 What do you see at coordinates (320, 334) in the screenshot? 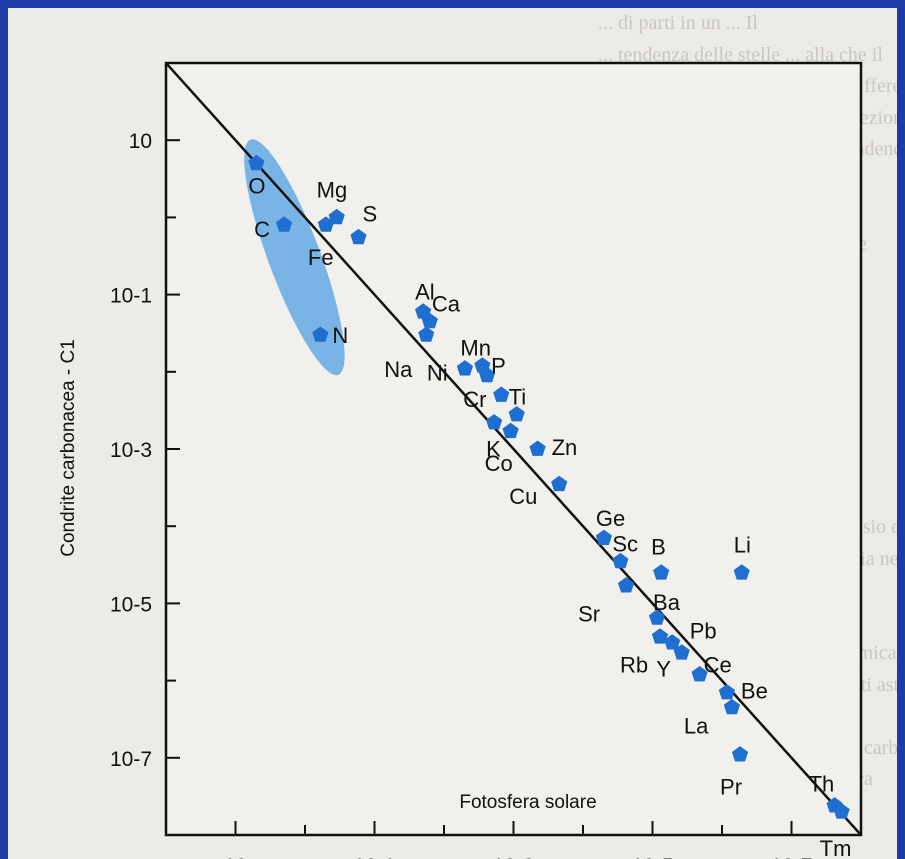
I see `data-point-n` at bounding box center [320, 334].